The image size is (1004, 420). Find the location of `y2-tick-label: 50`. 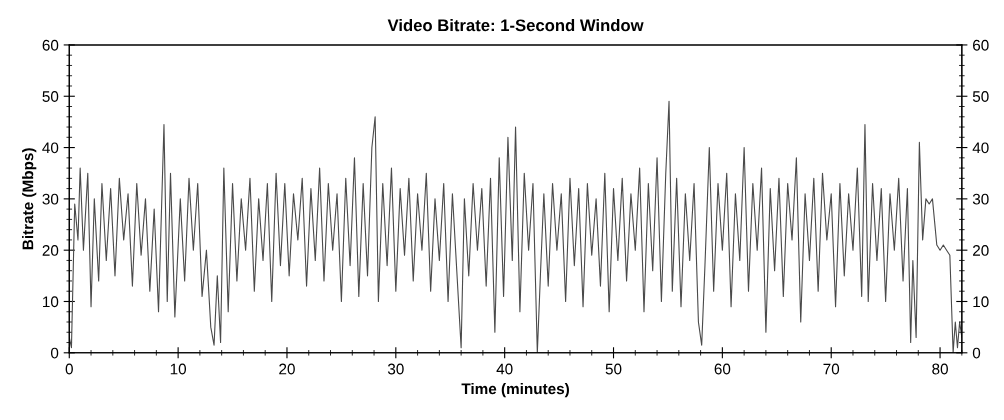

y2-tick-label: 50 is located at coordinates (980, 96).